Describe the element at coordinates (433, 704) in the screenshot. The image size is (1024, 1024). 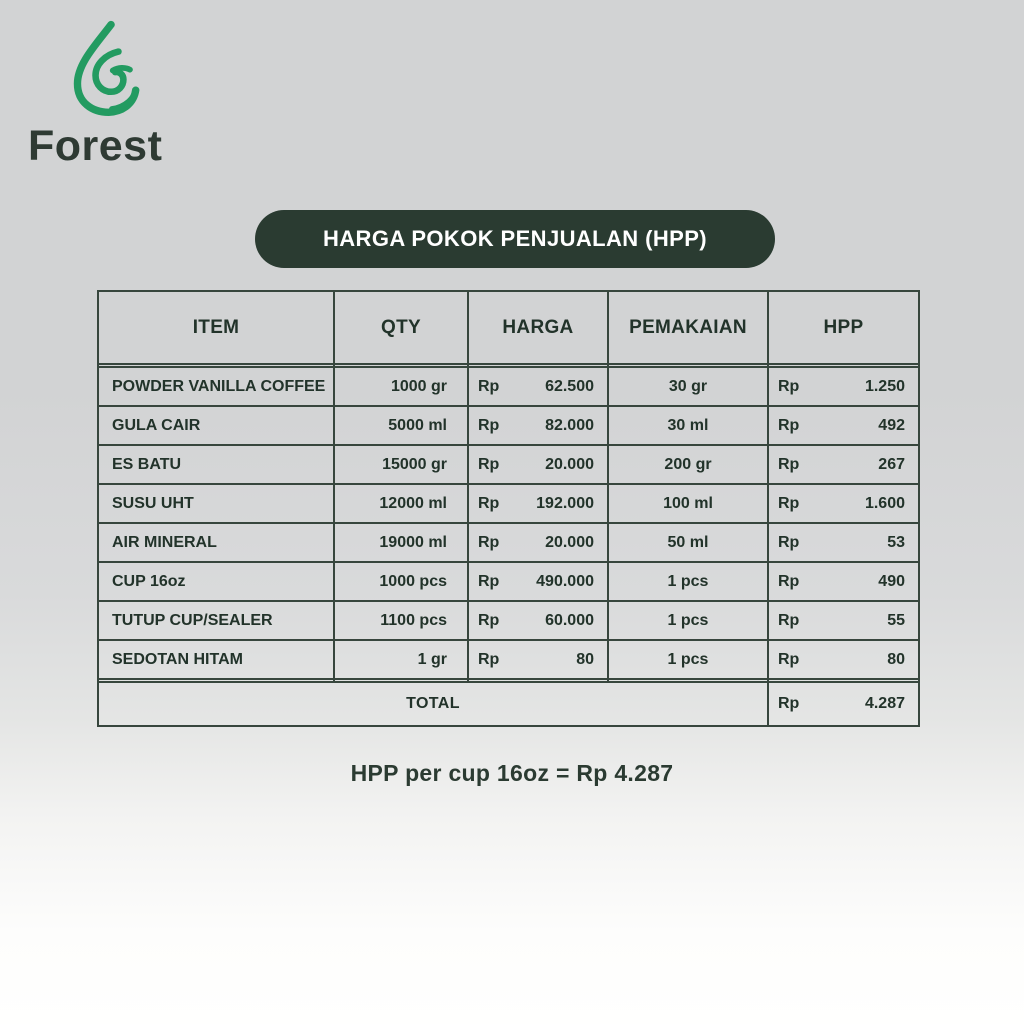
I see `total-label: TOTAL` at that location.